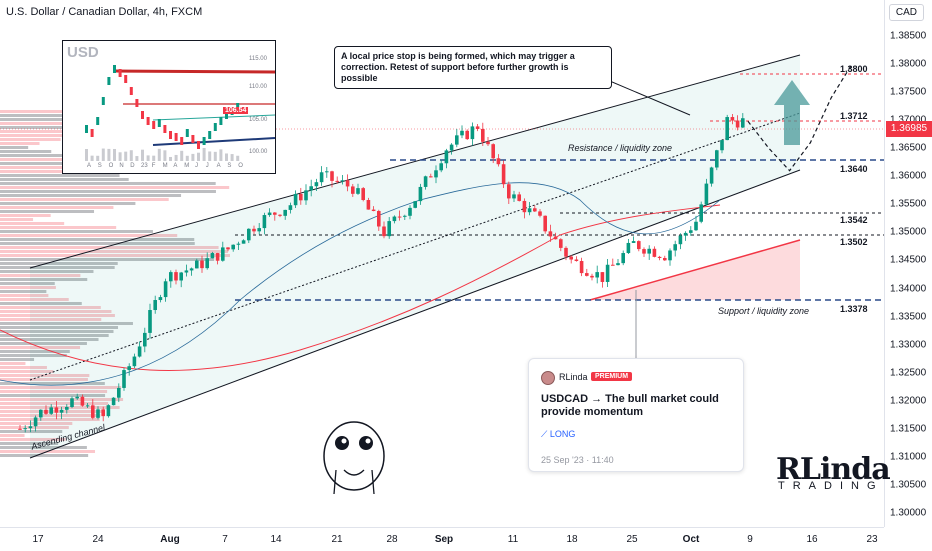 This screenshot has width=932, height=551. Describe the element at coordinates (792, 112) in the screenshot. I see `target-arrow` at that location.